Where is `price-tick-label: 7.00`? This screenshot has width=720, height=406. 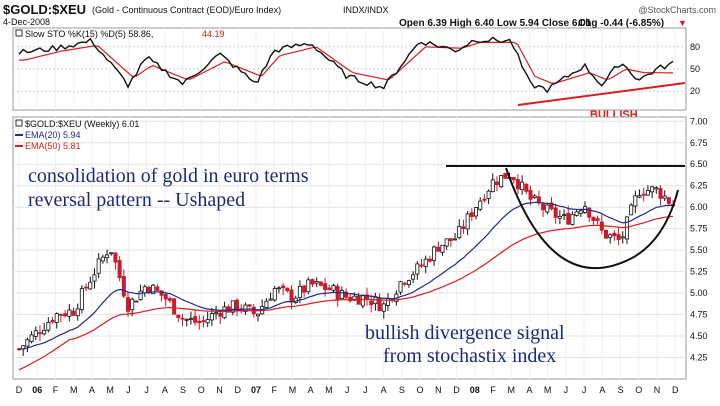 price-tick-label: 7.00 is located at coordinates (699, 121).